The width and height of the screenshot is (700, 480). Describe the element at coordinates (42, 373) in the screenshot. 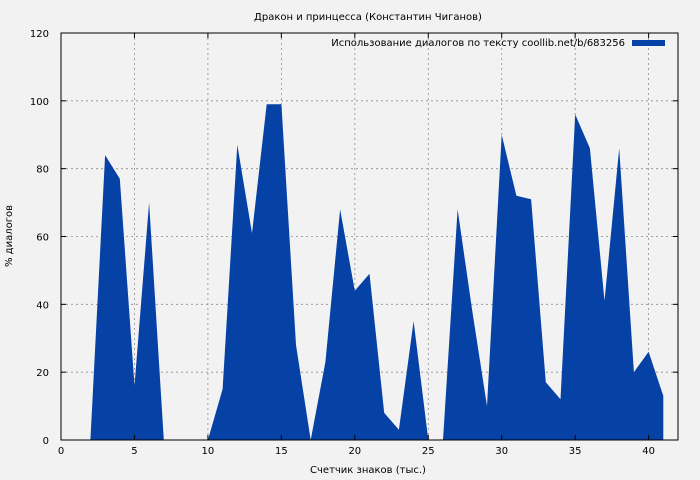

I see `y-tick-label: 20` at that location.